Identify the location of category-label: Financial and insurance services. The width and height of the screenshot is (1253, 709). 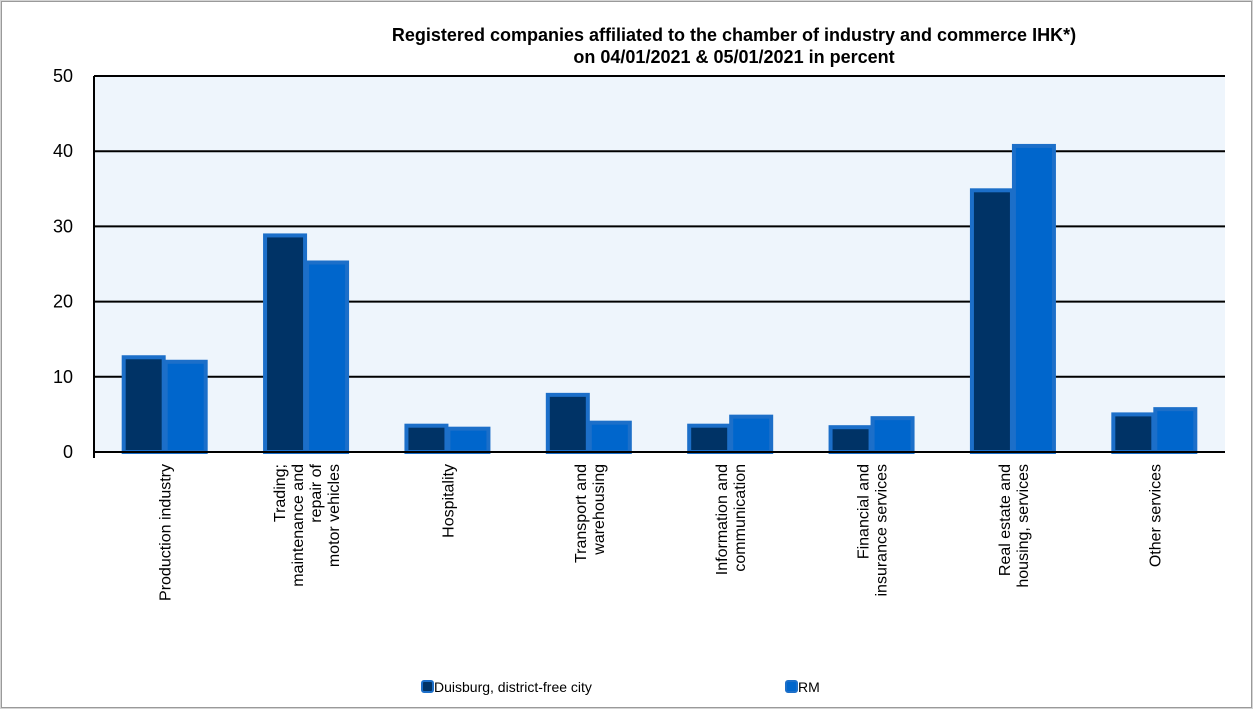
(873, 530).